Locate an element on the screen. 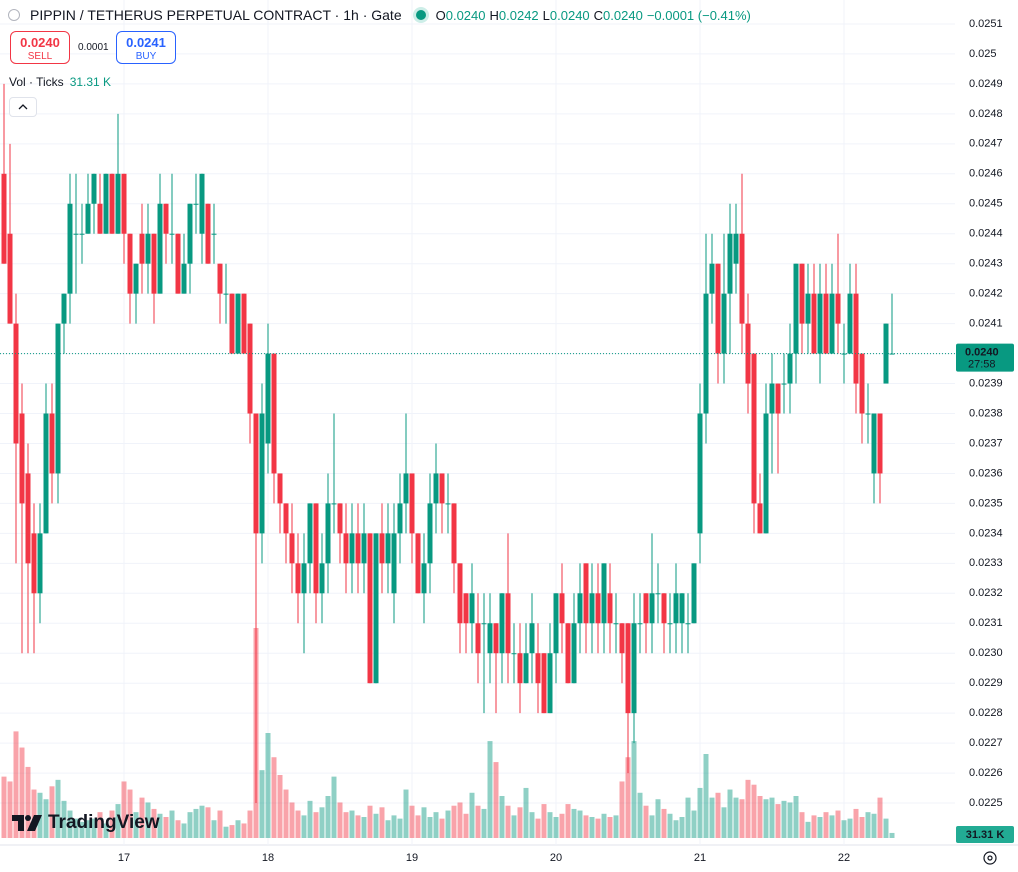  chevron-icon is located at coordinates (23, 107).